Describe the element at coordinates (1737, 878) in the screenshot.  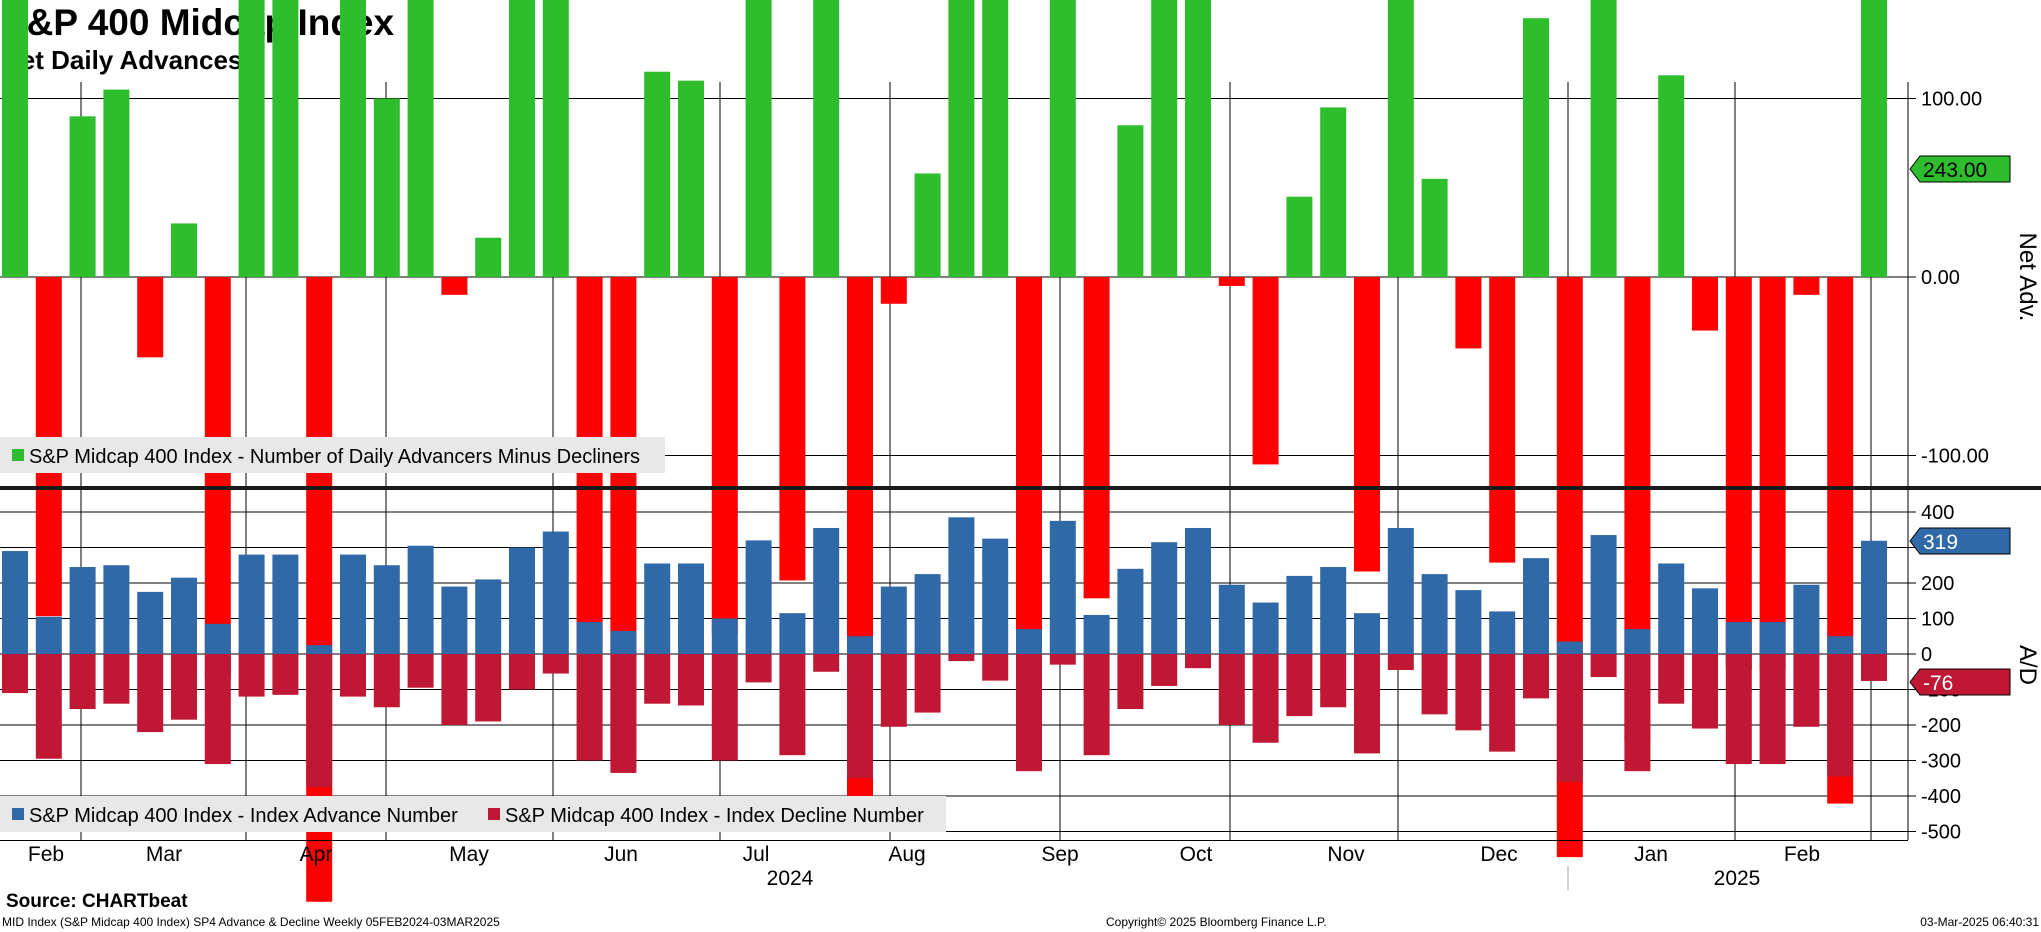
I see `x-year-label: 2025` at that location.